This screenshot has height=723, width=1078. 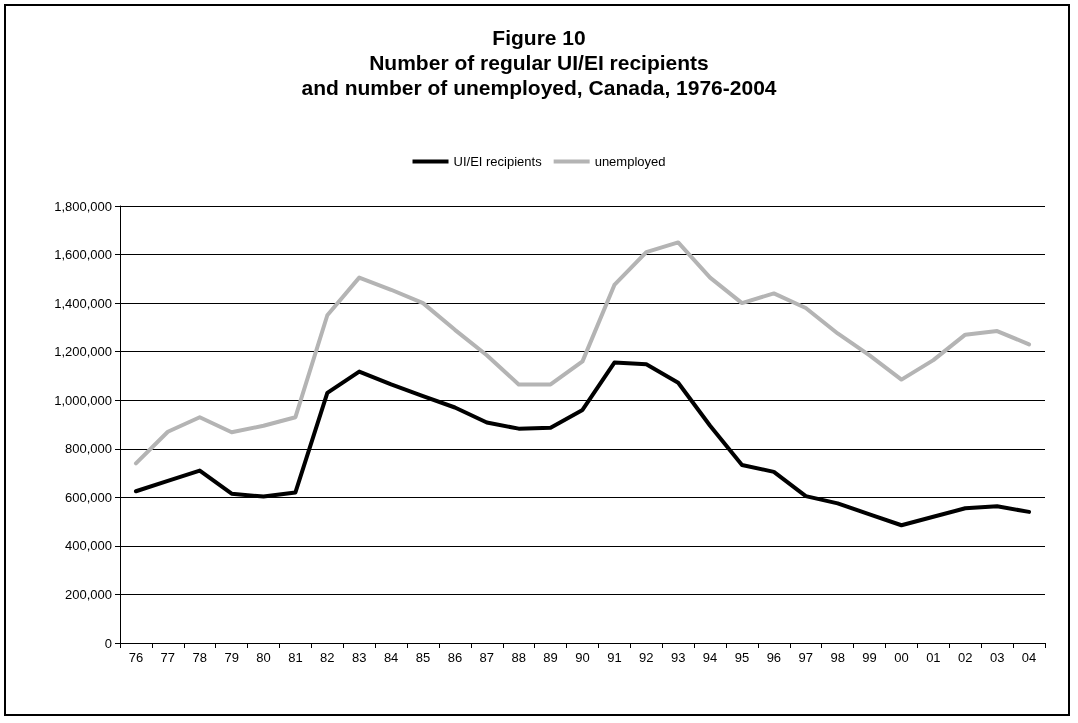 I want to click on x-tick-label: 84, so click(x=391, y=657).